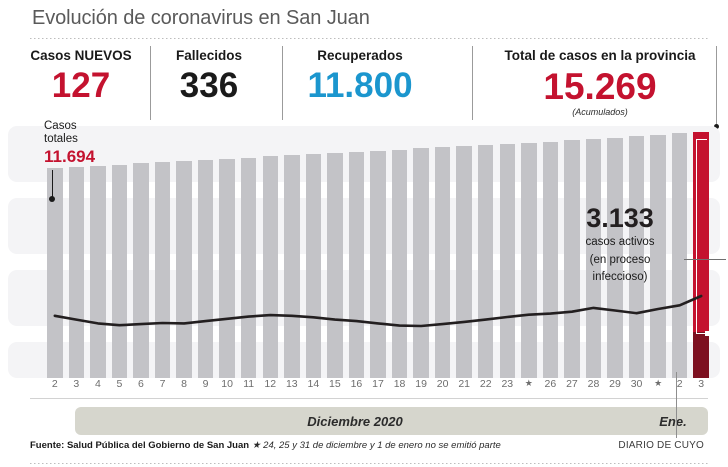 This screenshot has width=728, height=467. What do you see at coordinates (703, 237) in the screenshot?
I see `active-cases-bracket` at bounding box center [703, 237].